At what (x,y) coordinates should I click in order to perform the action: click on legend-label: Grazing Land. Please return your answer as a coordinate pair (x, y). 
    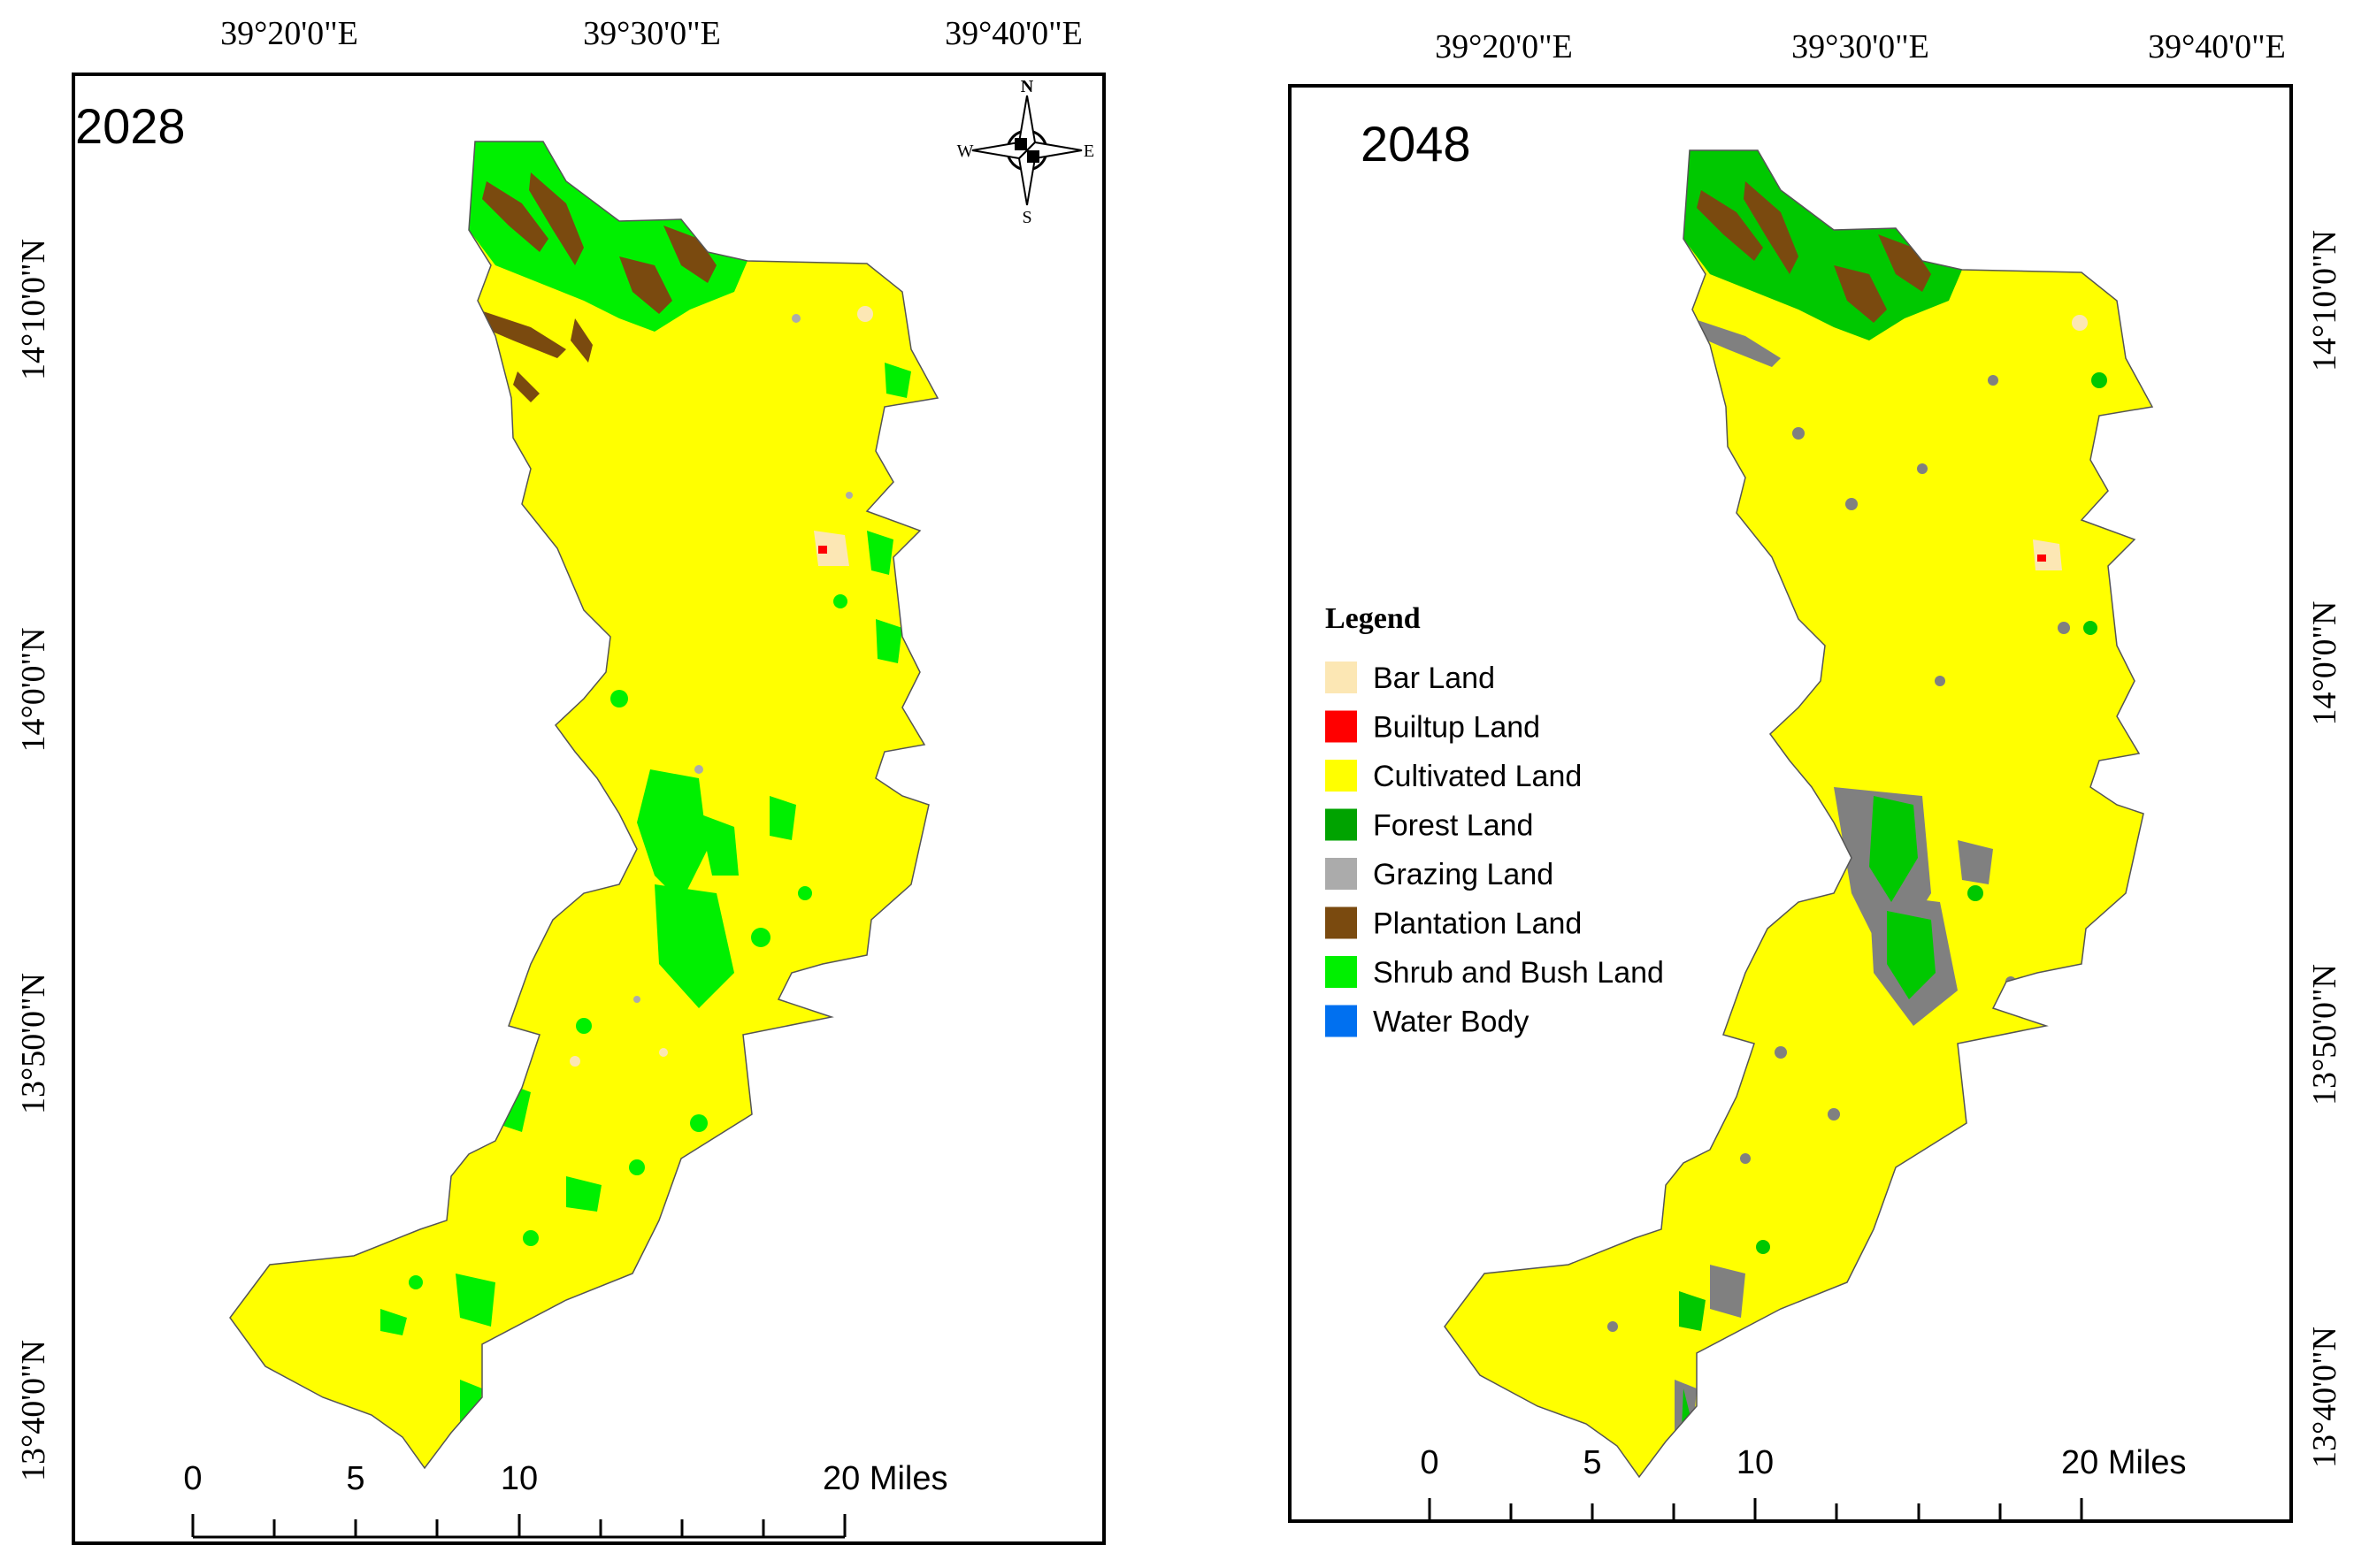
    Looking at the image, I should click on (1463, 874).